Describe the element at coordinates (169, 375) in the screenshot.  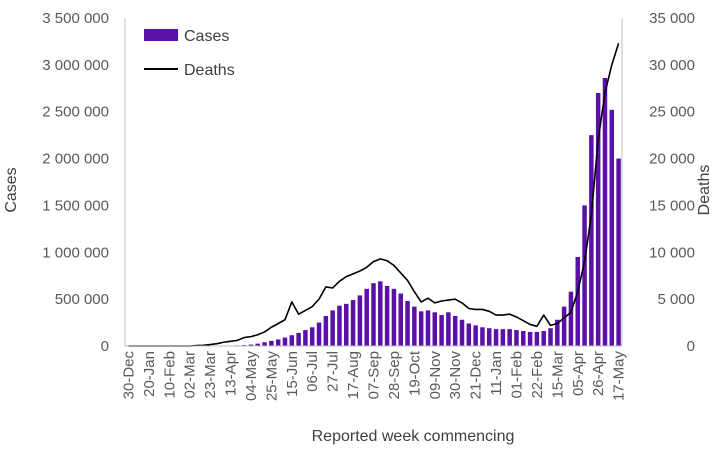
I see `x-tick-label: 10-Feb` at that location.